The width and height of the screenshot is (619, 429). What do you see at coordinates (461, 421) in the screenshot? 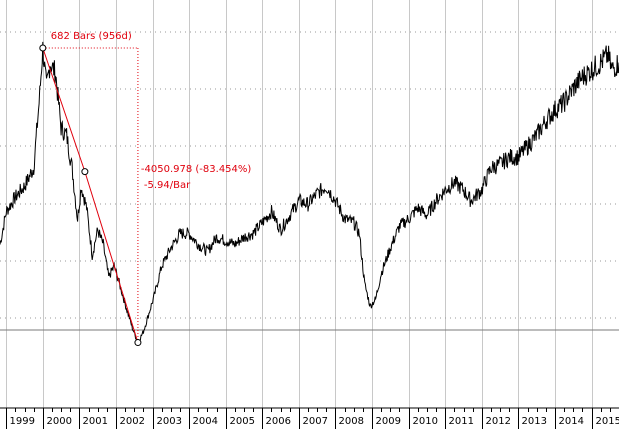
I see `x-tick-label: 2011` at bounding box center [461, 421].